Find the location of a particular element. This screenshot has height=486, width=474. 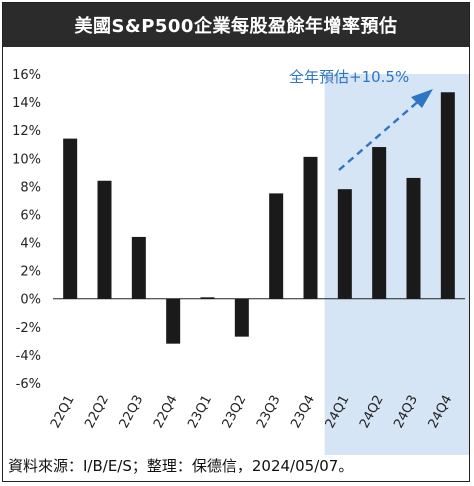

x-tick-label: 22Q1 is located at coordinates (63, 412).